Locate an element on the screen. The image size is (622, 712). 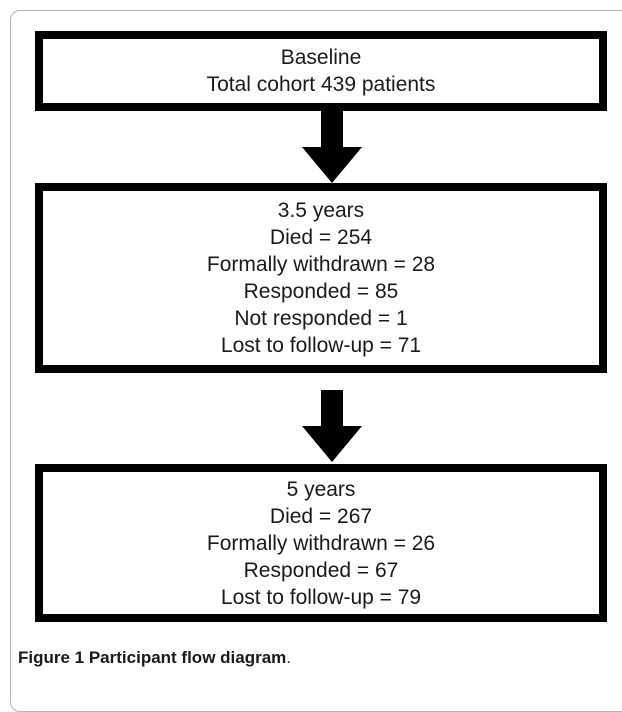
box-35-withdrawn: Formally withdrawn = 28 is located at coordinates (321, 264).